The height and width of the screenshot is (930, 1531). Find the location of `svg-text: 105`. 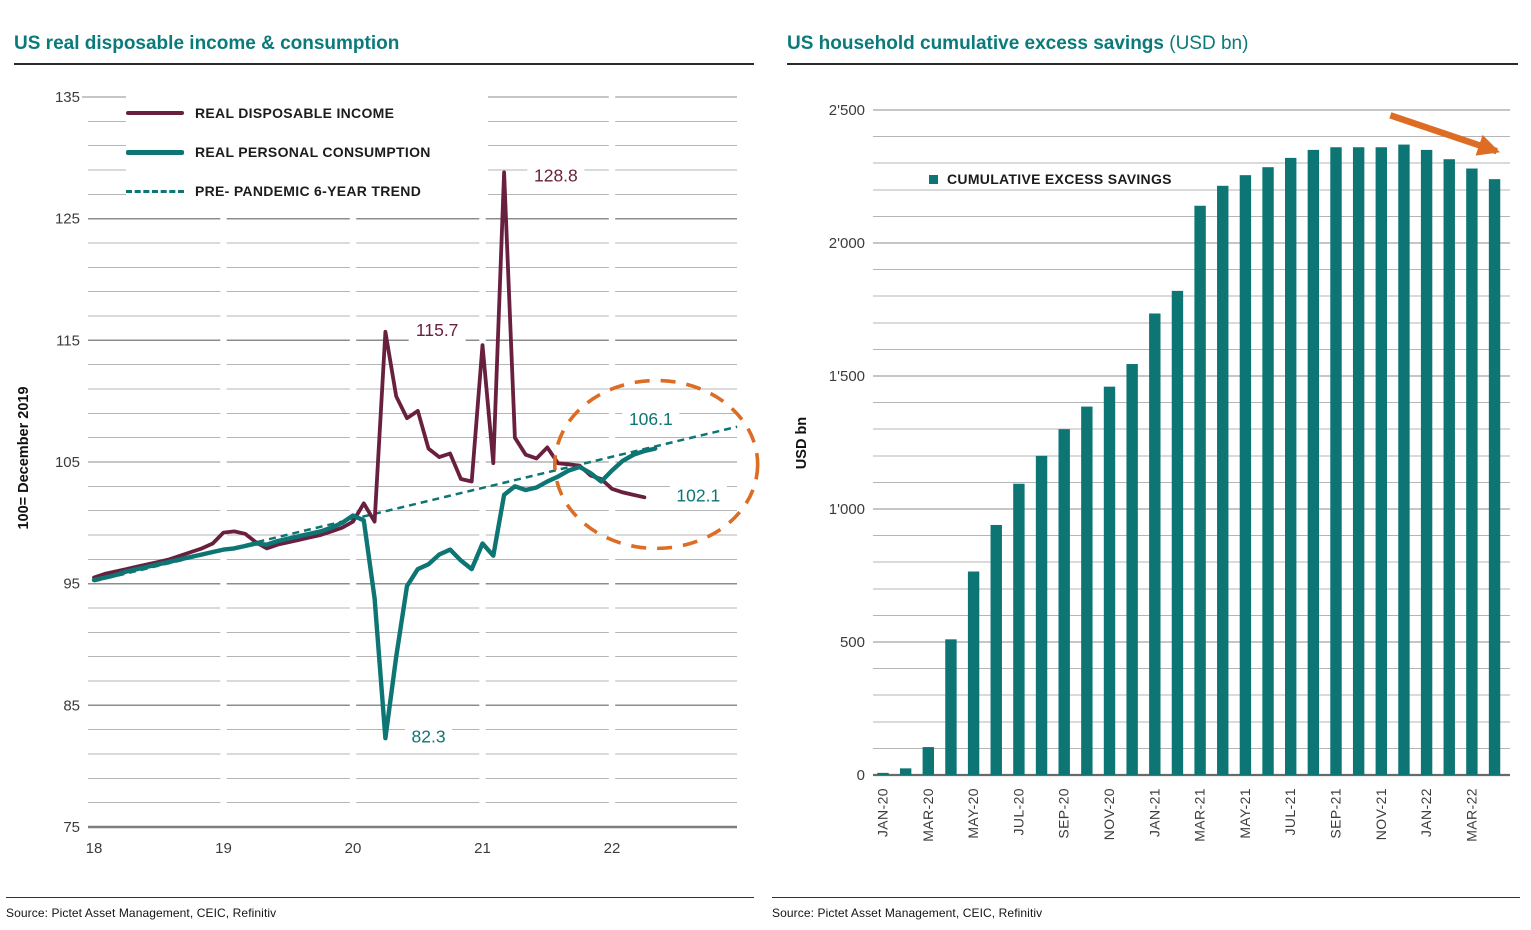

svg-text: 105 is located at coordinates (67, 462).